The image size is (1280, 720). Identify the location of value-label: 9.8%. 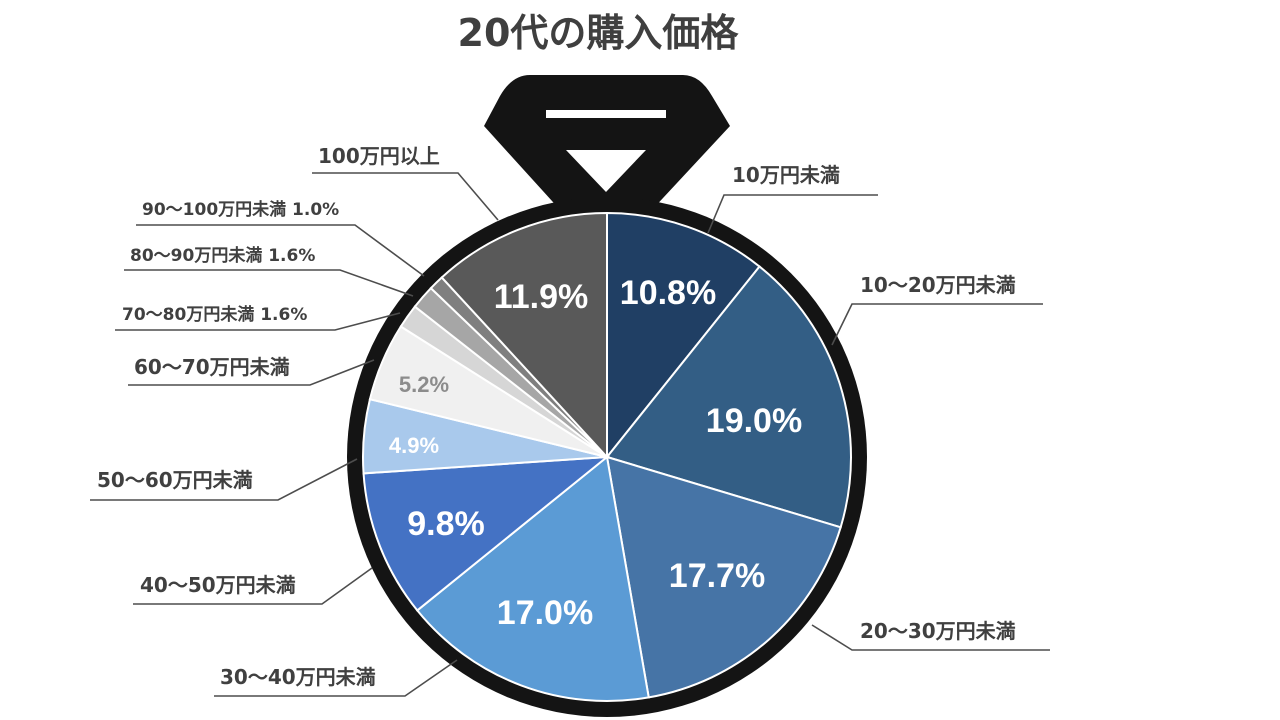
(446, 524).